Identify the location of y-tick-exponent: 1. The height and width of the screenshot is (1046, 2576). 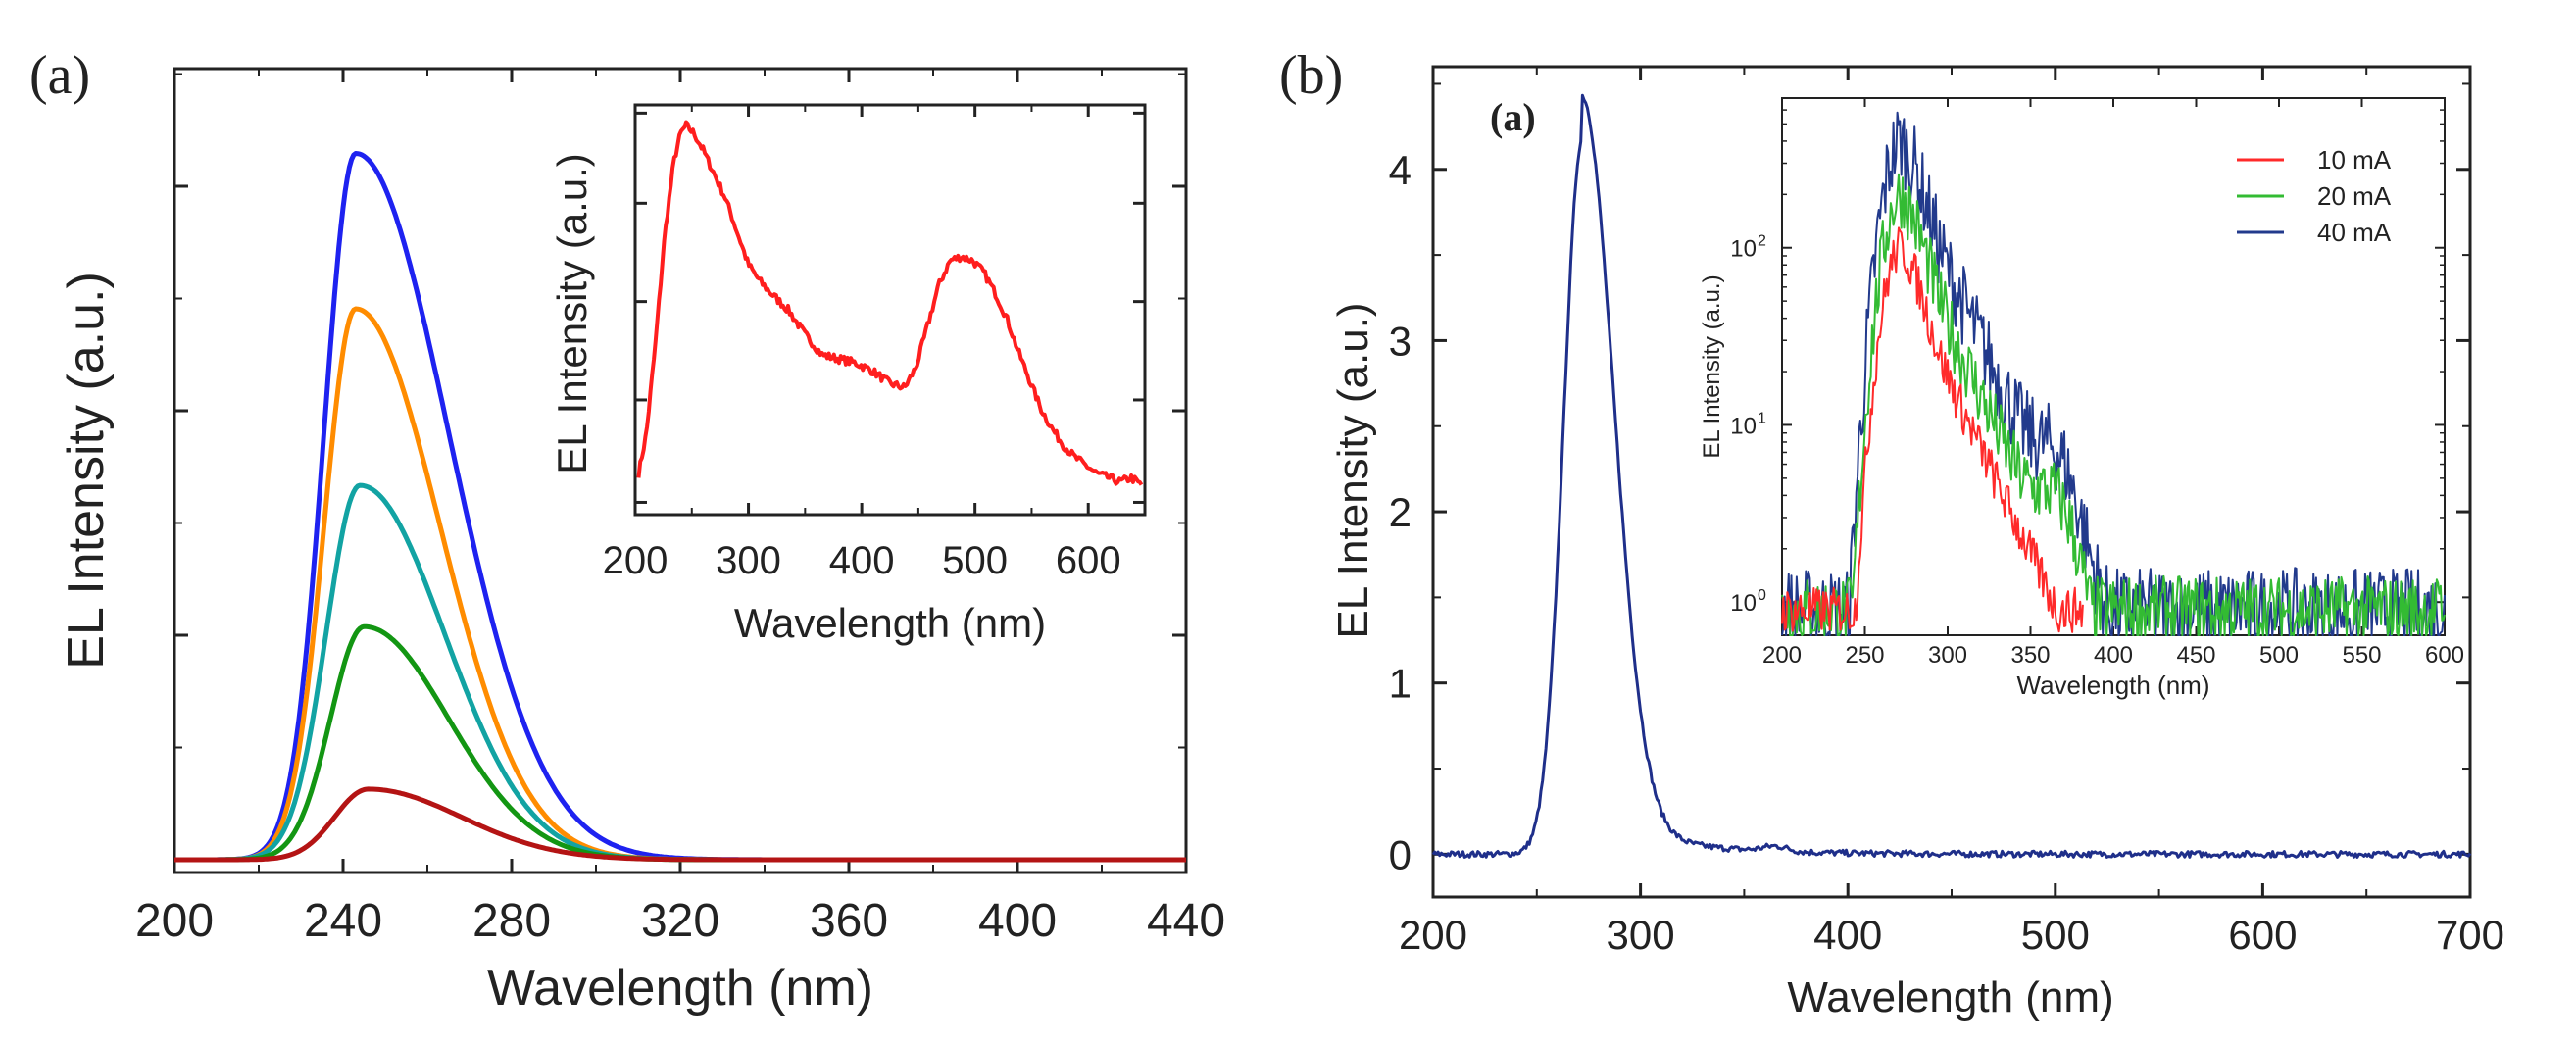
(1762, 418).